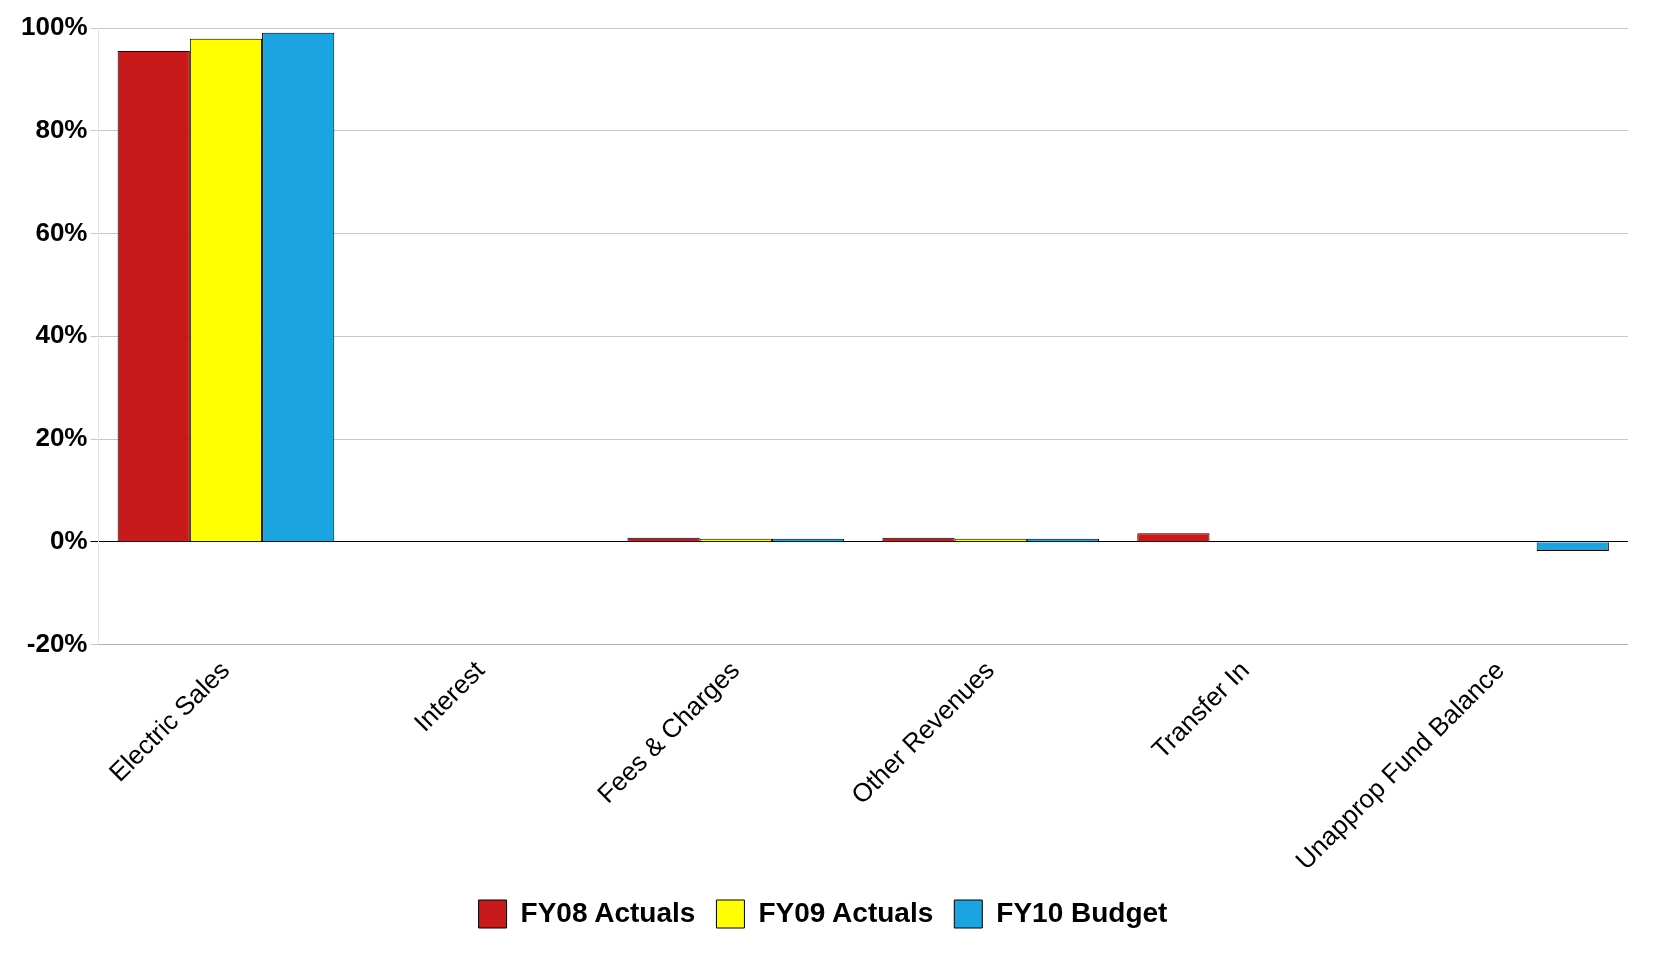 This screenshot has width=1661, height=964. What do you see at coordinates (608, 912) in the screenshot?
I see `legend-label: FY08 Actuals` at bounding box center [608, 912].